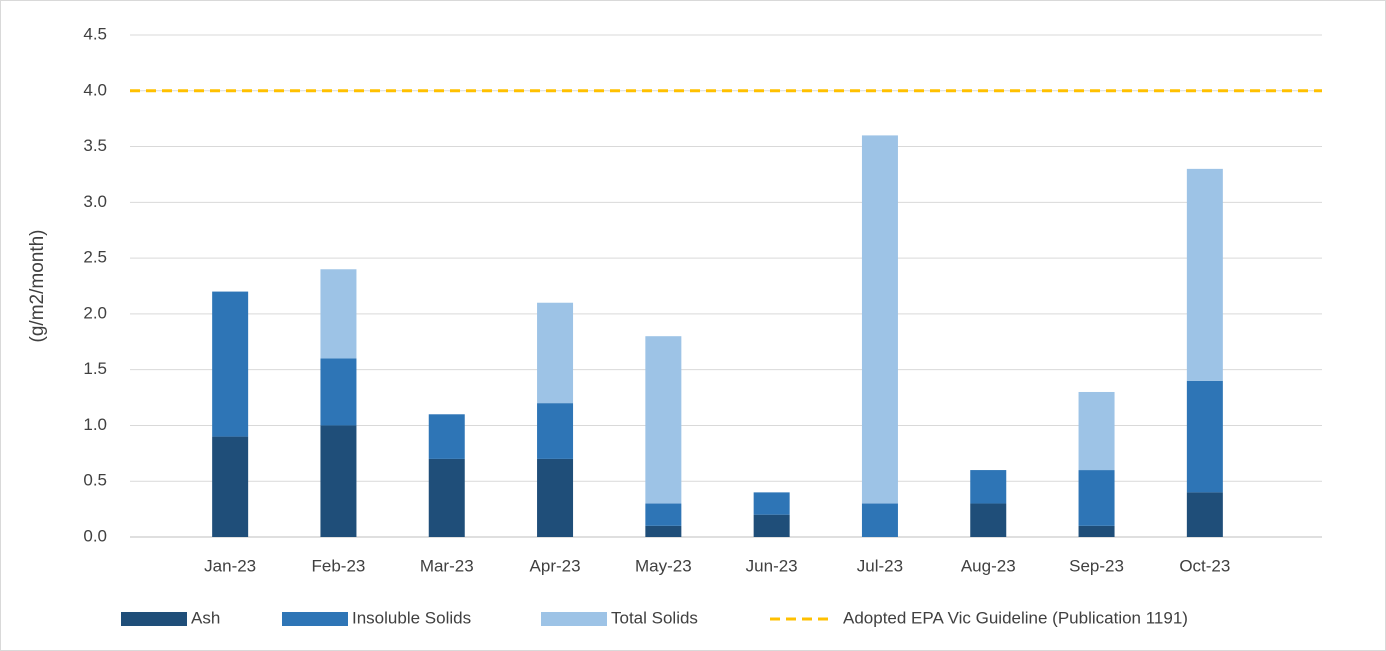 Image resolution: width=1386 pixels, height=651 pixels. I want to click on y-tick-label: 1.0, so click(95, 424).